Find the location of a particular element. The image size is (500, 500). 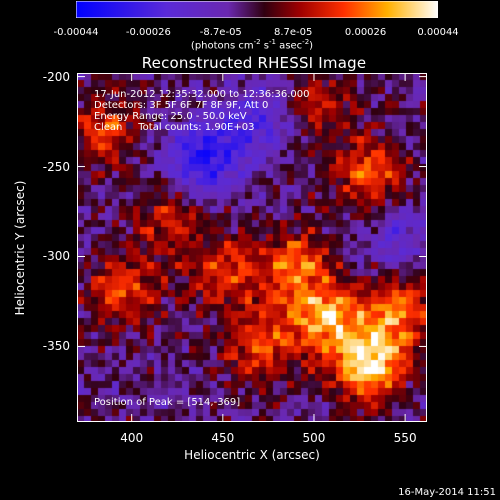

chart-title: Reconstructed RHESSI Image is located at coordinates (254, 63).